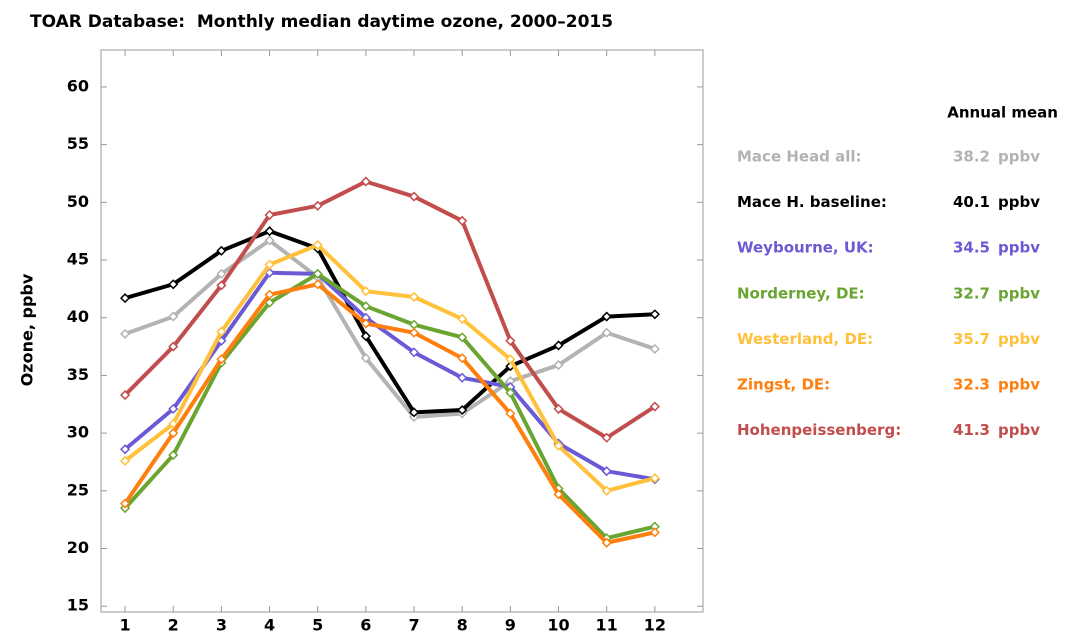 Image resolution: width=1066 pixels, height=634 pixels. What do you see at coordinates (971, 248) in the screenshot?
I see `annual-mean: 34.5` at bounding box center [971, 248].